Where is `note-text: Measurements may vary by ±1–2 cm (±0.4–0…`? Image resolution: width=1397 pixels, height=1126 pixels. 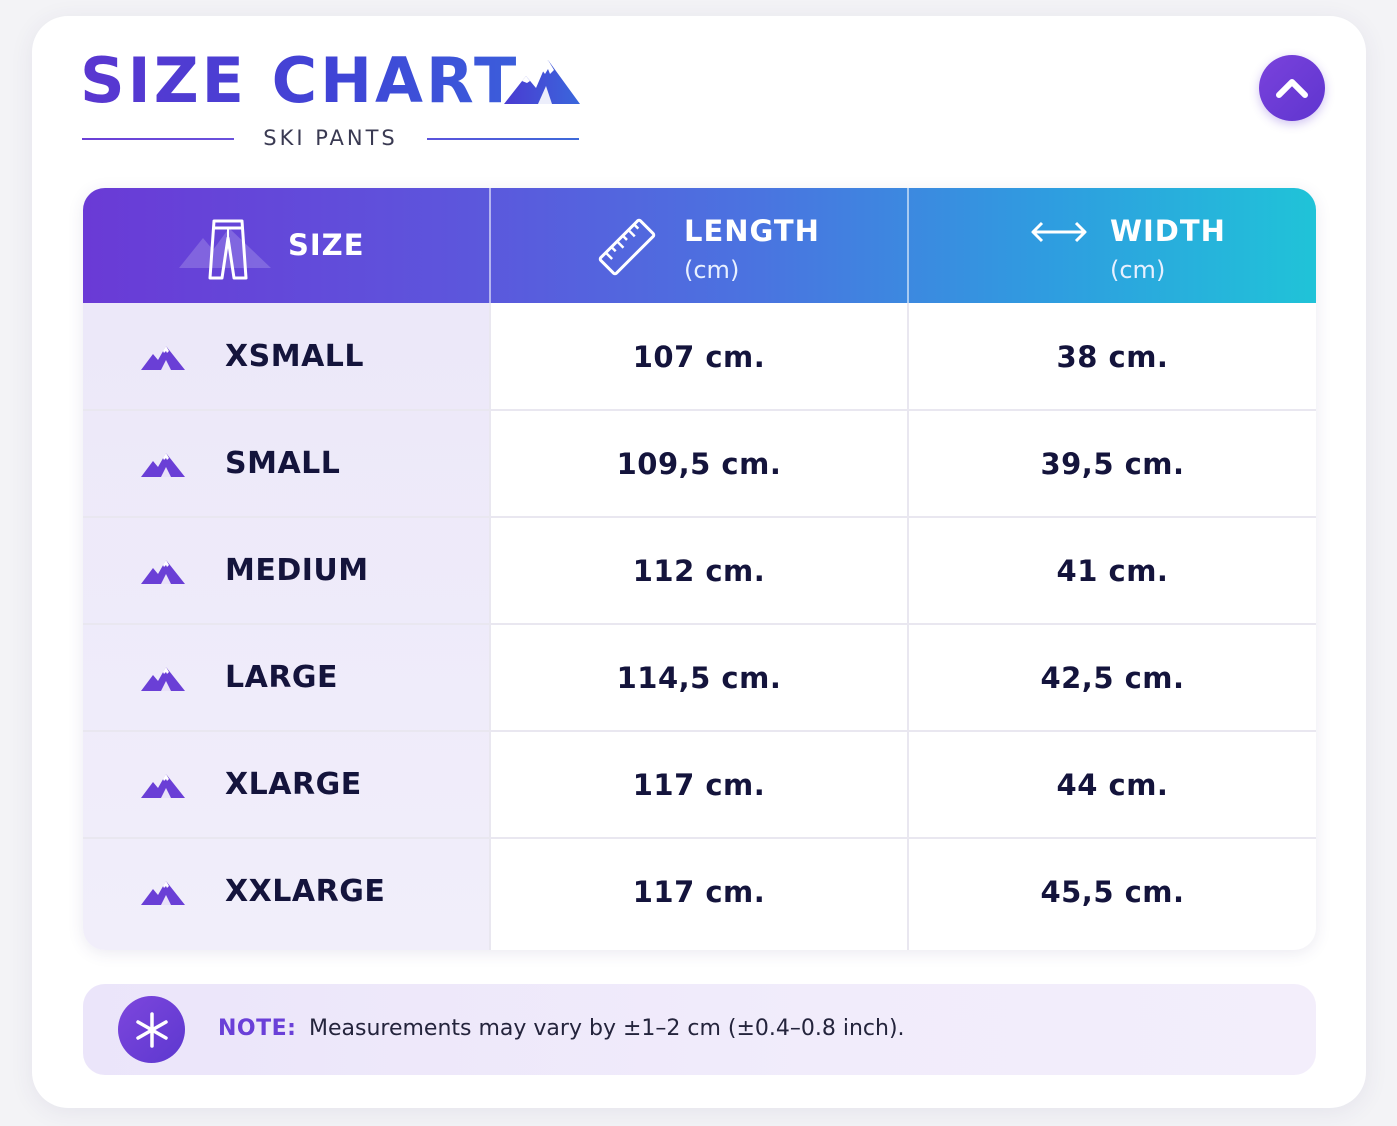
note-text: Measurements may vary by ±1–2 cm (±0.4–0… is located at coordinates (607, 1028).